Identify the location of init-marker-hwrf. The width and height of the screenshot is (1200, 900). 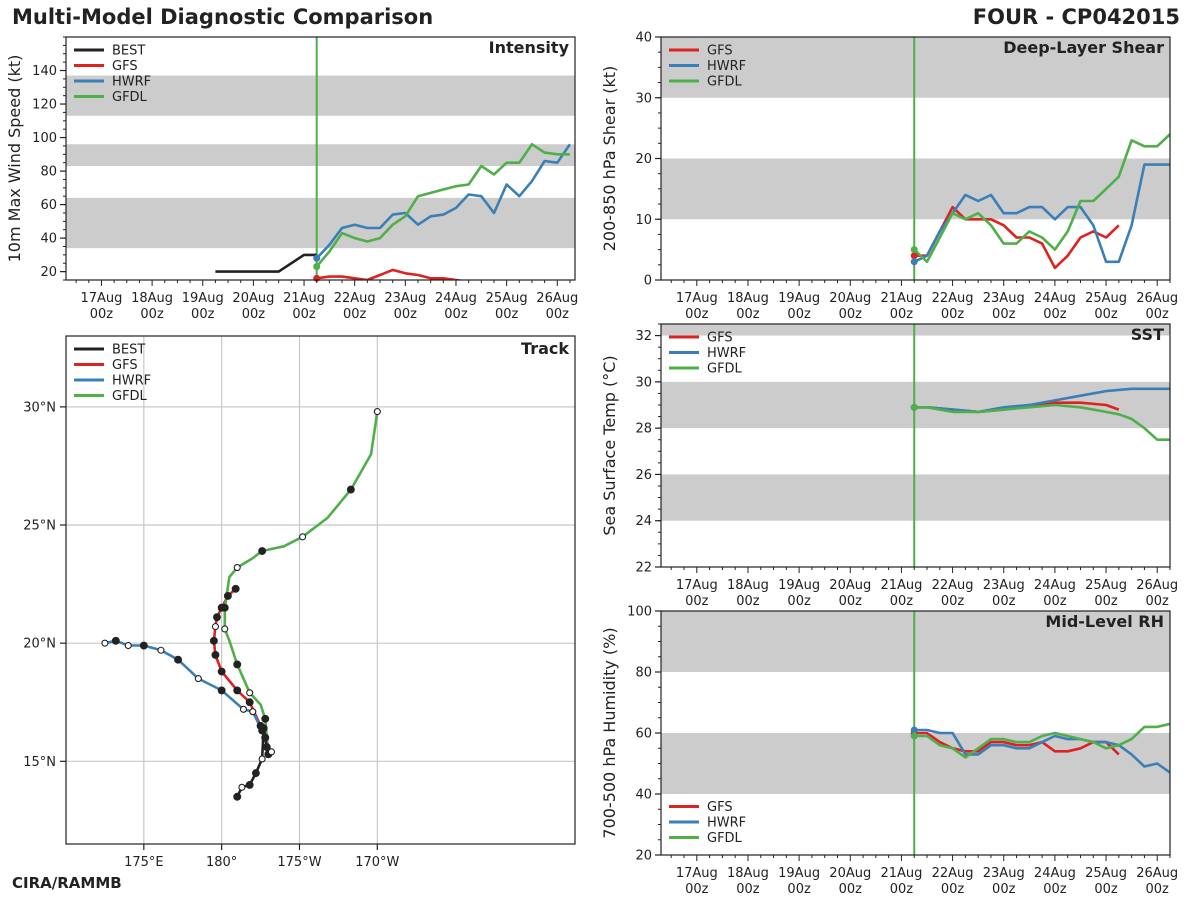
(317, 258).